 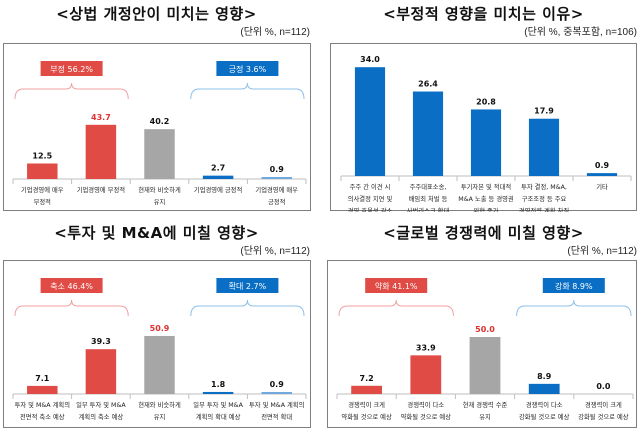 What do you see at coordinates (428, 198) in the screenshot?
I see `x-tick-label: 배임죄 처벌 등` at bounding box center [428, 198].